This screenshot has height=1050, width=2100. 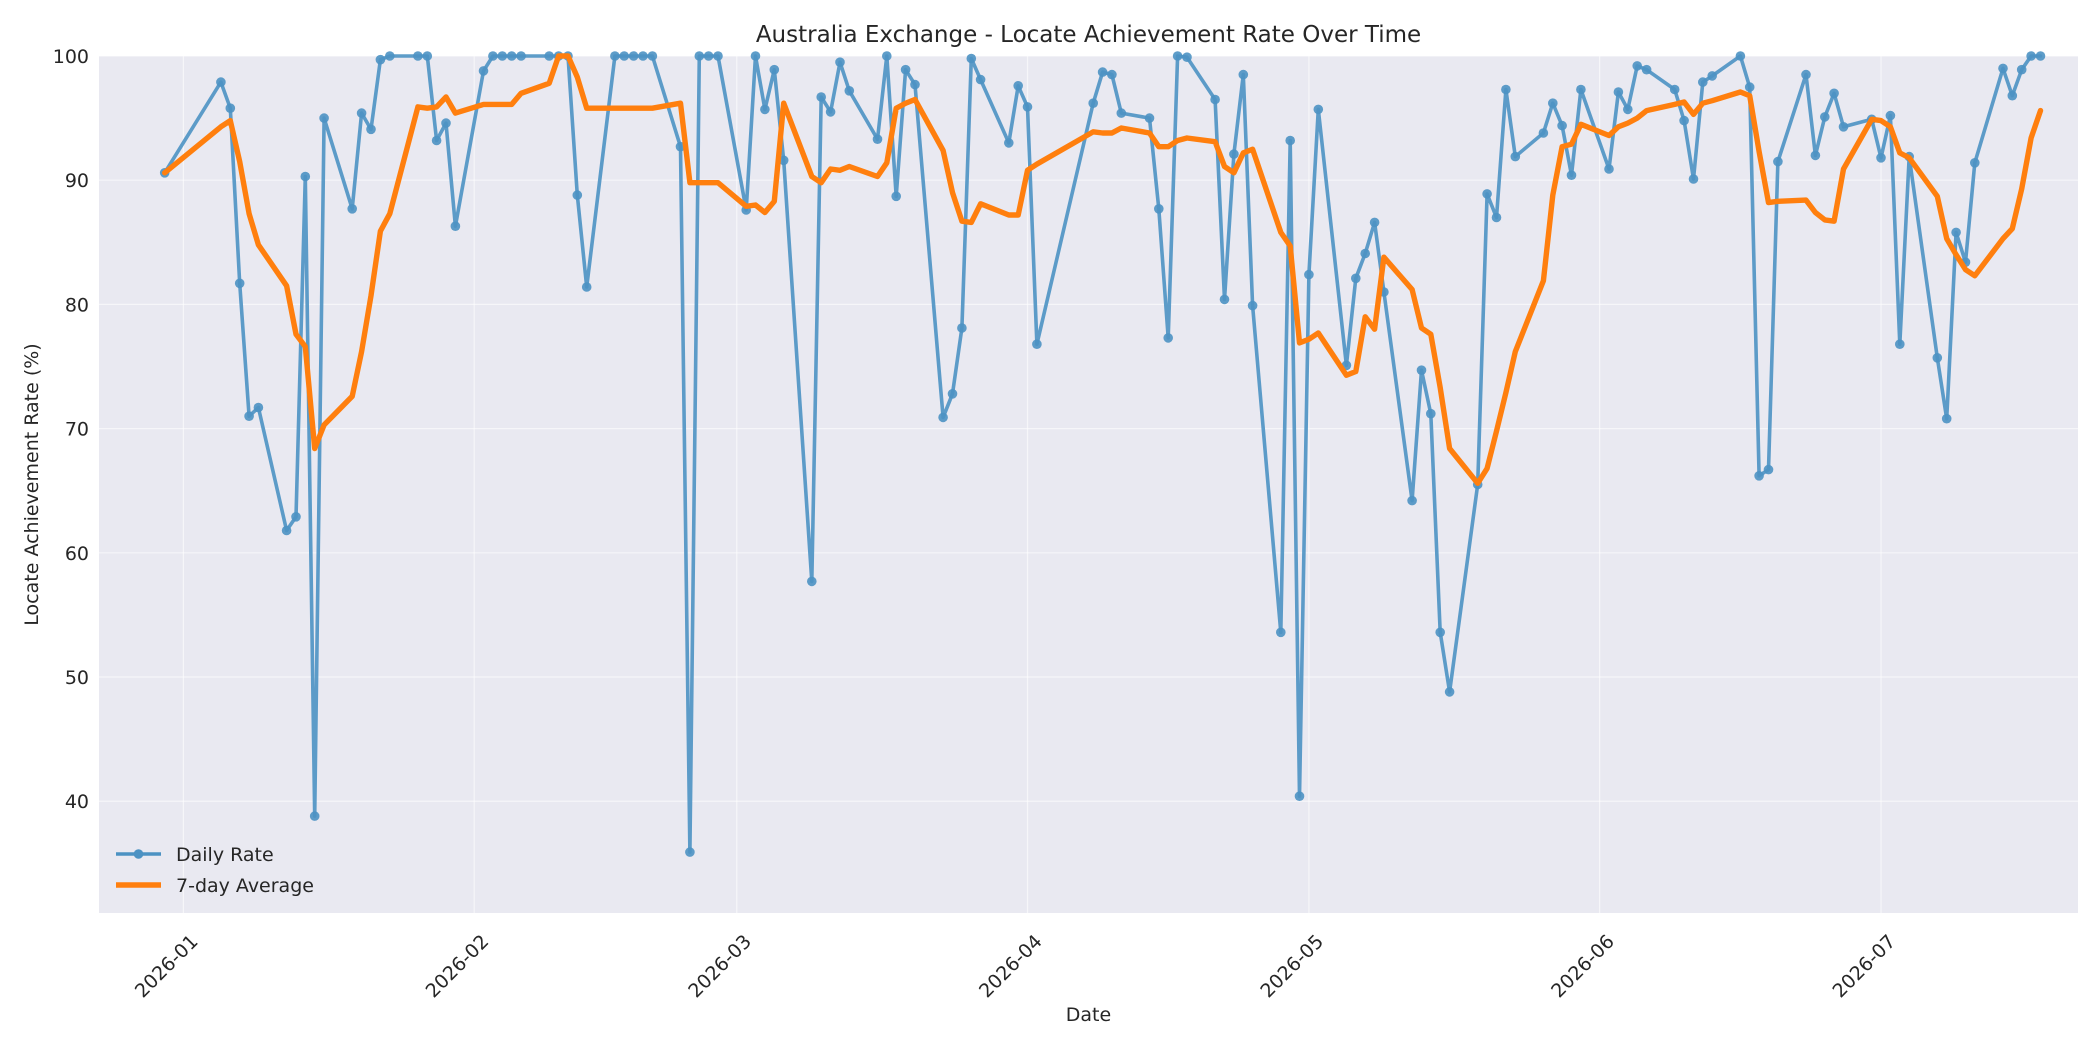 I want to click on x-tick-label: 2026-02, so click(x=458, y=967).